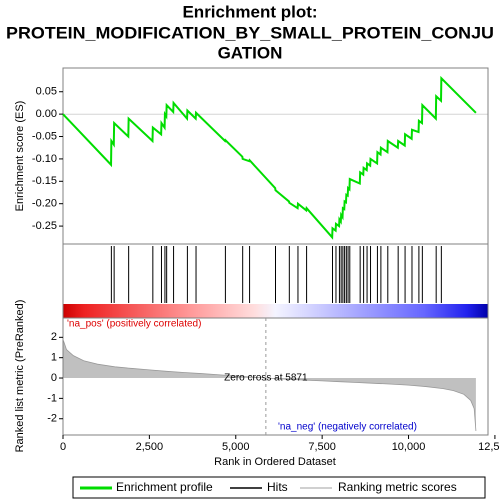 The image size is (500, 500). What do you see at coordinates (44, 226) in the screenshot?
I see `y-tick-label: -0.25` at bounding box center [44, 226].